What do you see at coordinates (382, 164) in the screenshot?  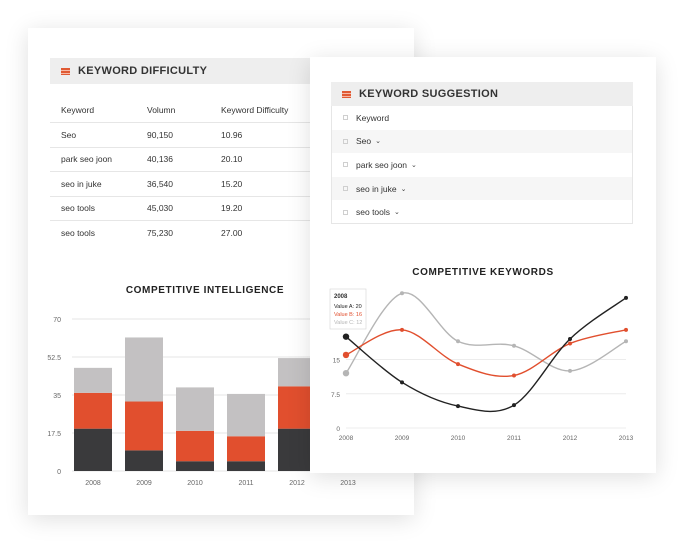 I see `list-item-label: park seo joon` at bounding box center [382, 164].